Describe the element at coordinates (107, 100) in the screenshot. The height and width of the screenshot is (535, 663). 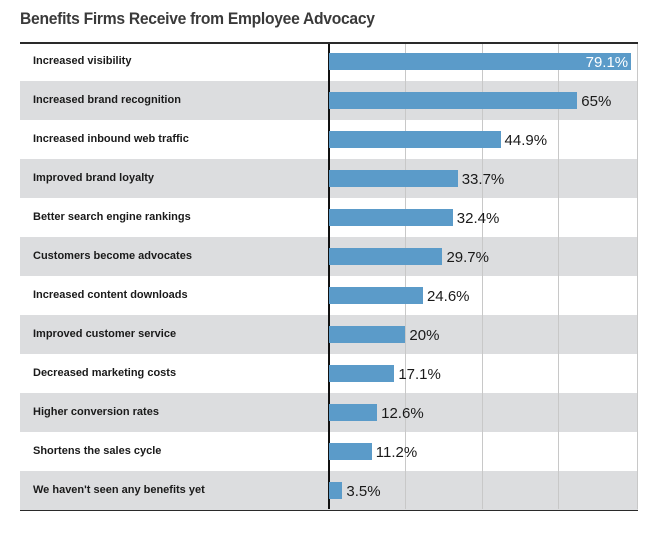
I see `category-label: Increased brand recognition` at that location.